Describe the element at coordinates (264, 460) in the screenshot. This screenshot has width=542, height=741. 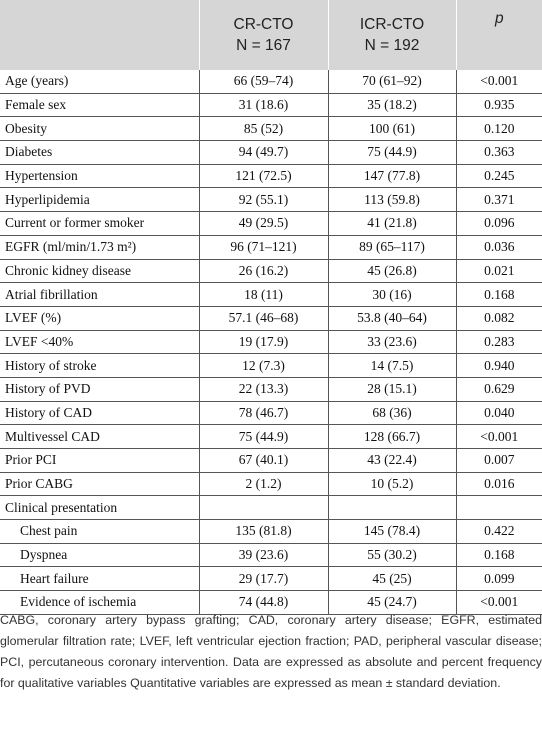
I see `value-cell: 67 (40.1)` at that location.